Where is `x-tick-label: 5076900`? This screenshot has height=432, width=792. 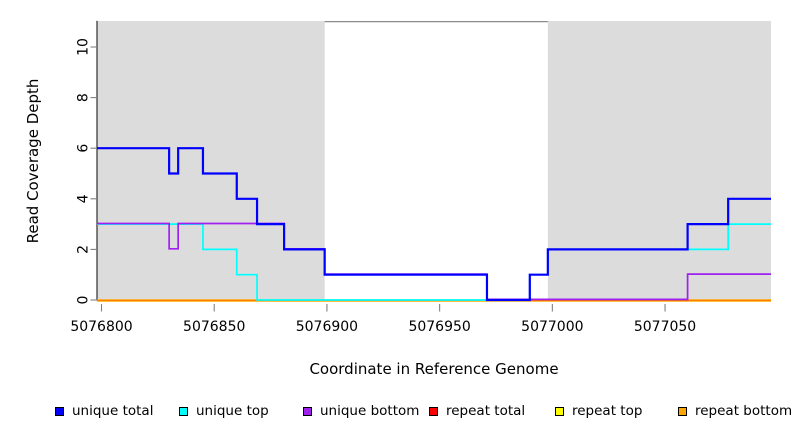
x-tick-label: 5076900 is located at coordinates (327, 327).